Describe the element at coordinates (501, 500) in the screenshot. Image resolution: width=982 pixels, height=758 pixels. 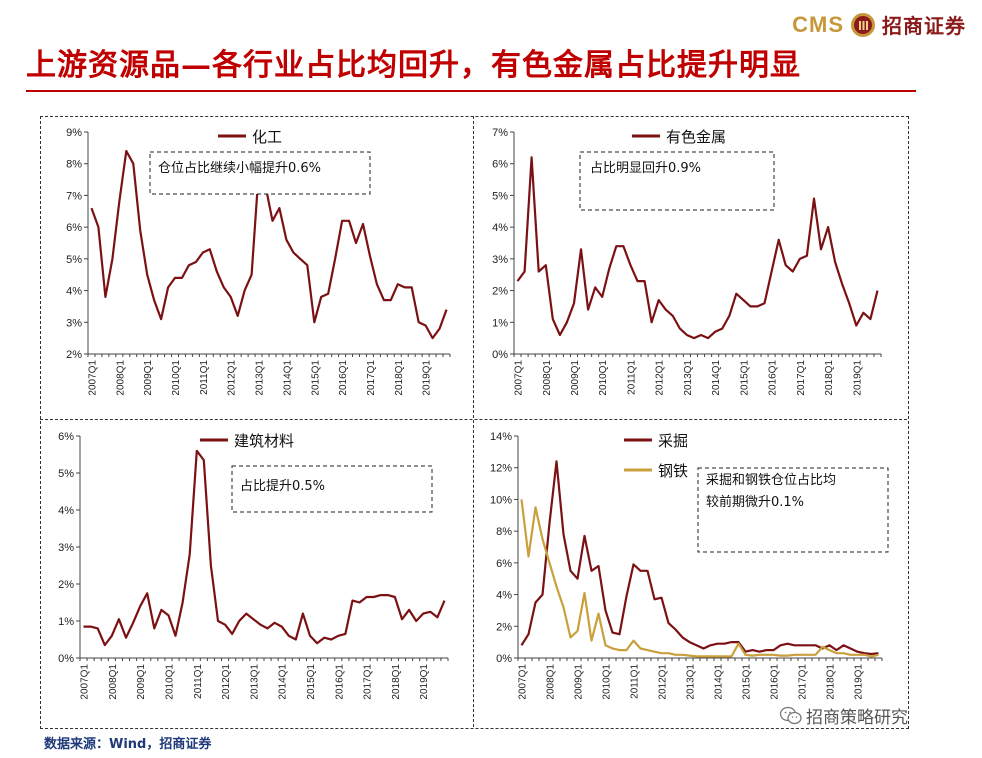
I see `y-tick-label: 10%` at that location.